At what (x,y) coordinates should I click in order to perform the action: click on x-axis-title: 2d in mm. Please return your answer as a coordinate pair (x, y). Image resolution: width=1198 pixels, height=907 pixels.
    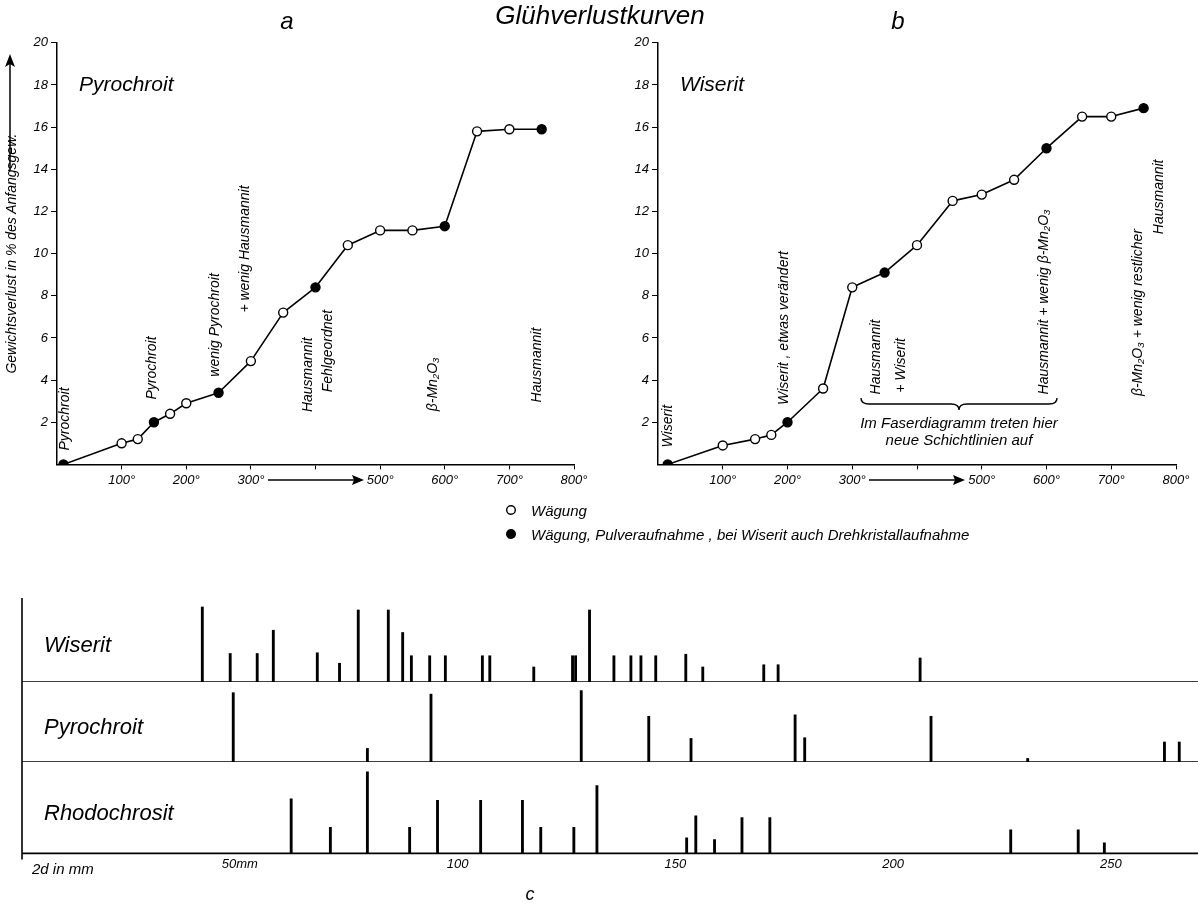
    Looking at the image, I should click on (62, 869).